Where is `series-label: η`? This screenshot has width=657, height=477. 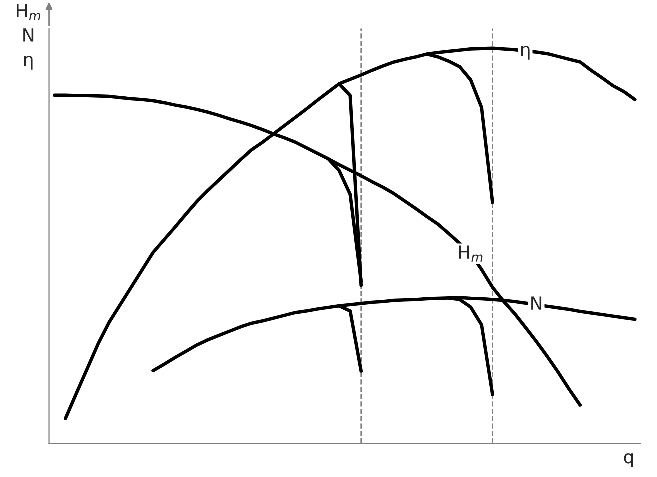
series-label: η is located at coordinates (526, 53).